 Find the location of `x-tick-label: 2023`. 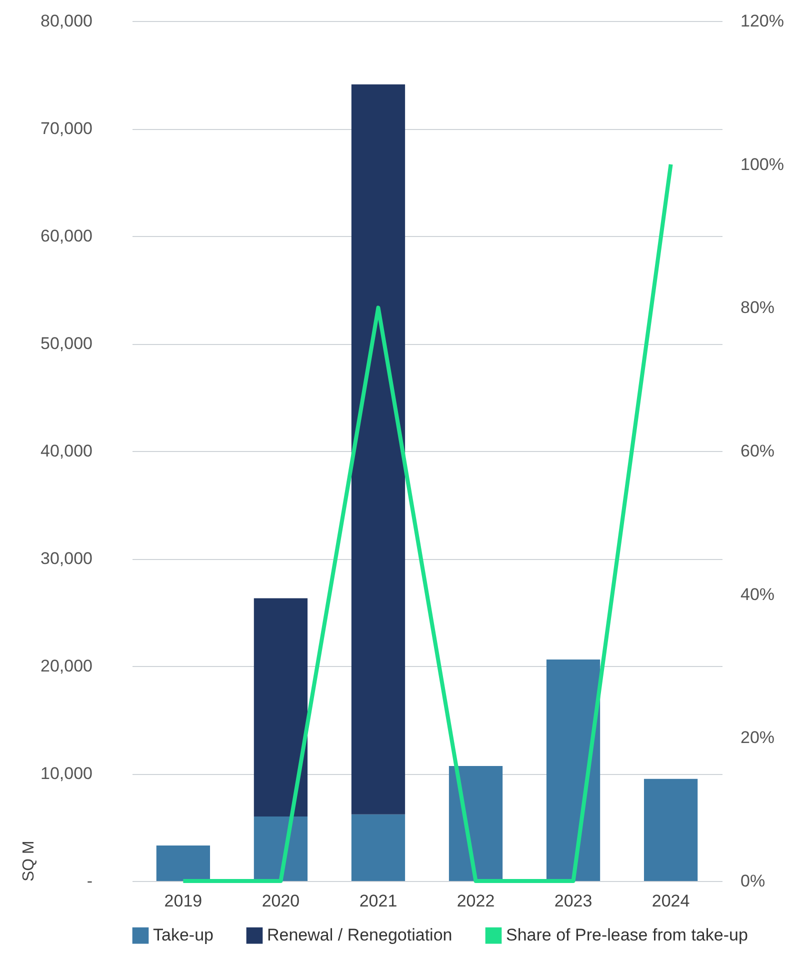

x-tick-label: 2023 is located at coordinates (573, 901).